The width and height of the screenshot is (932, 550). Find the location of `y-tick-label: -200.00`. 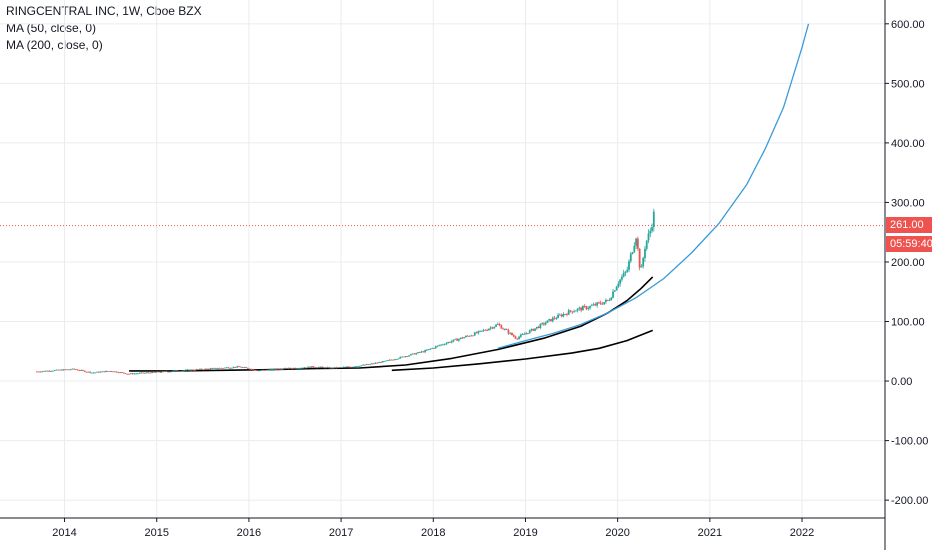

y-tick-label: -200.00 is located at coordinates (909, 501).